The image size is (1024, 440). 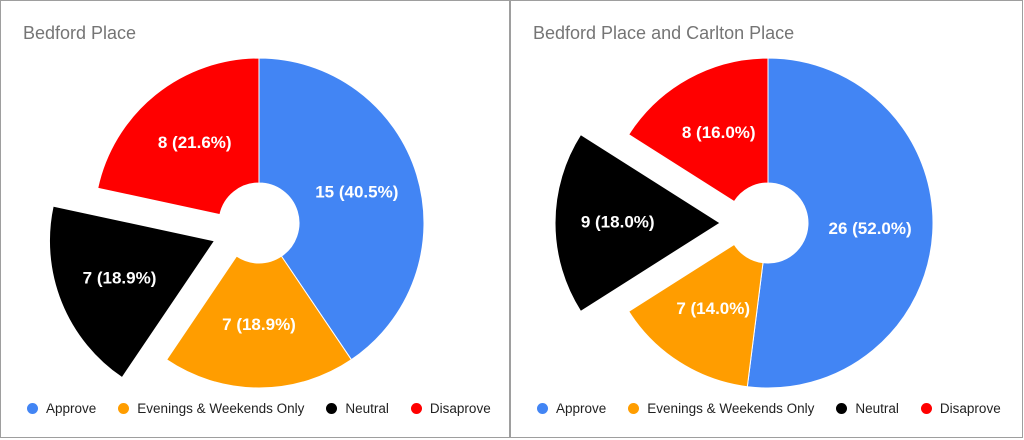 I want to click on data-label-evenings-weekends: 7 (14.0%), so click(x=713, y=308).